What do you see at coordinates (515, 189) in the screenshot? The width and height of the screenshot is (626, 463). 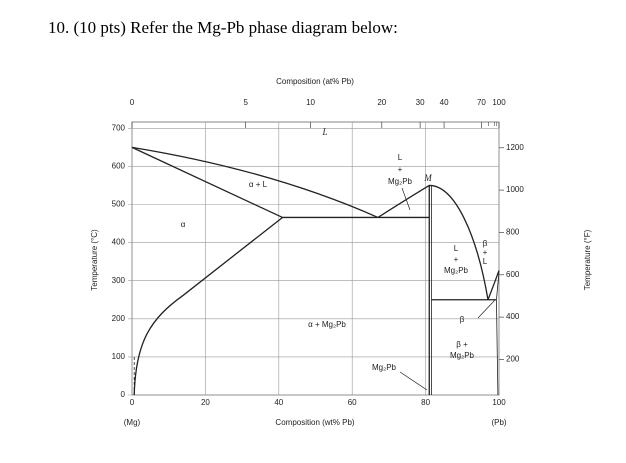 I see `right-tick-label: 1000` at bounding box center [515, 189].